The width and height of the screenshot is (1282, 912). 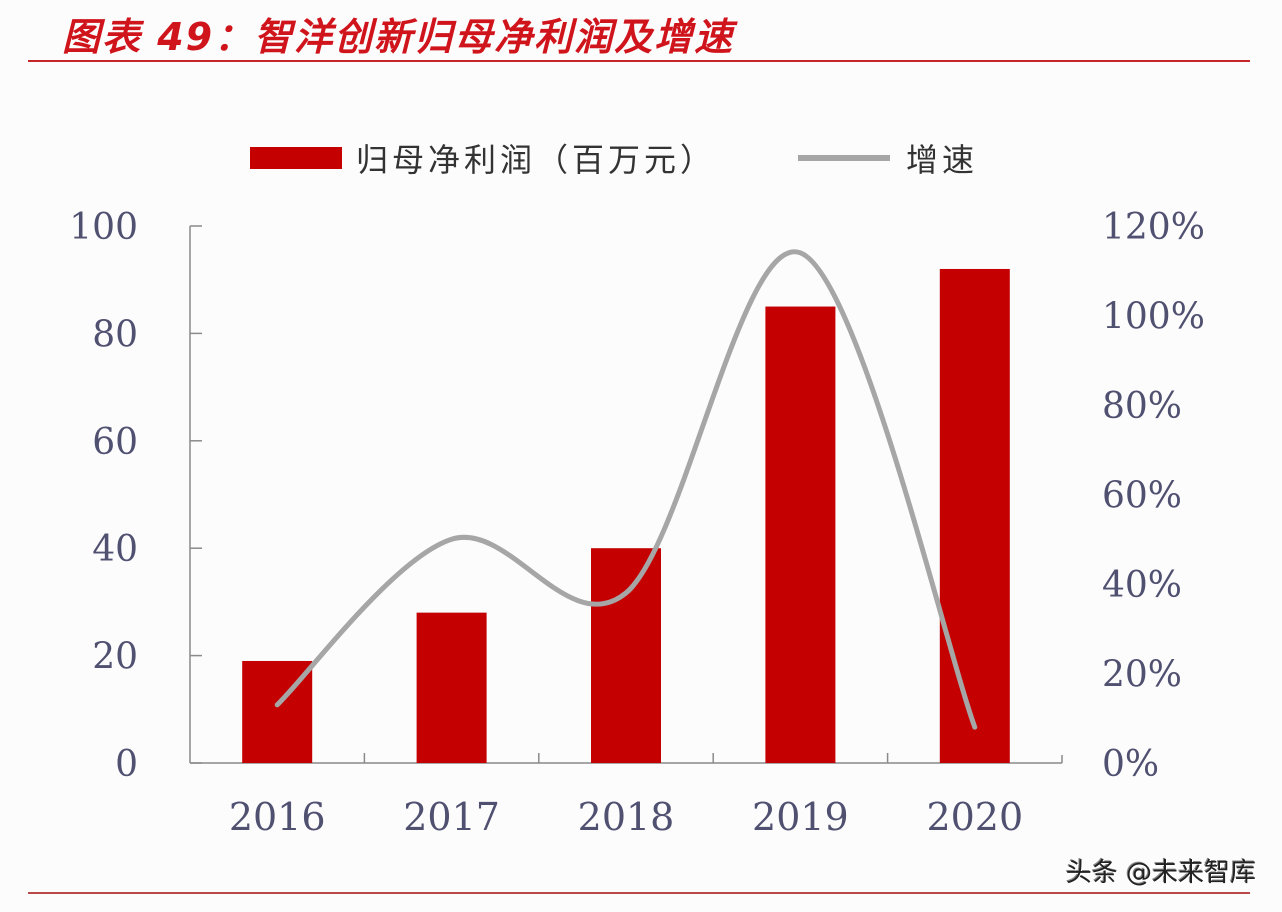 I want to click on y-tick-label-left: 100, so click(x=103, y=227).